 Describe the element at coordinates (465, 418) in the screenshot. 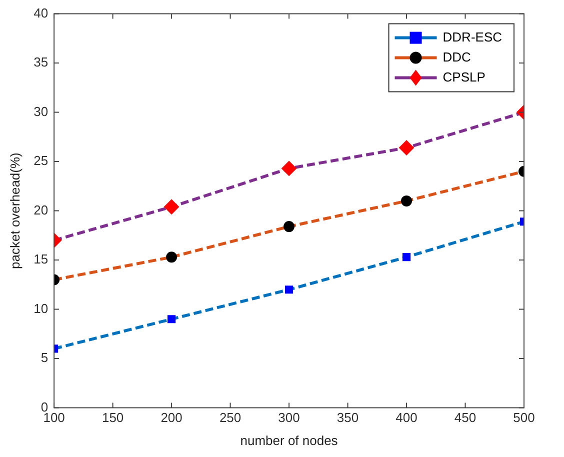

I see `x-tick-label: 450` at that location.